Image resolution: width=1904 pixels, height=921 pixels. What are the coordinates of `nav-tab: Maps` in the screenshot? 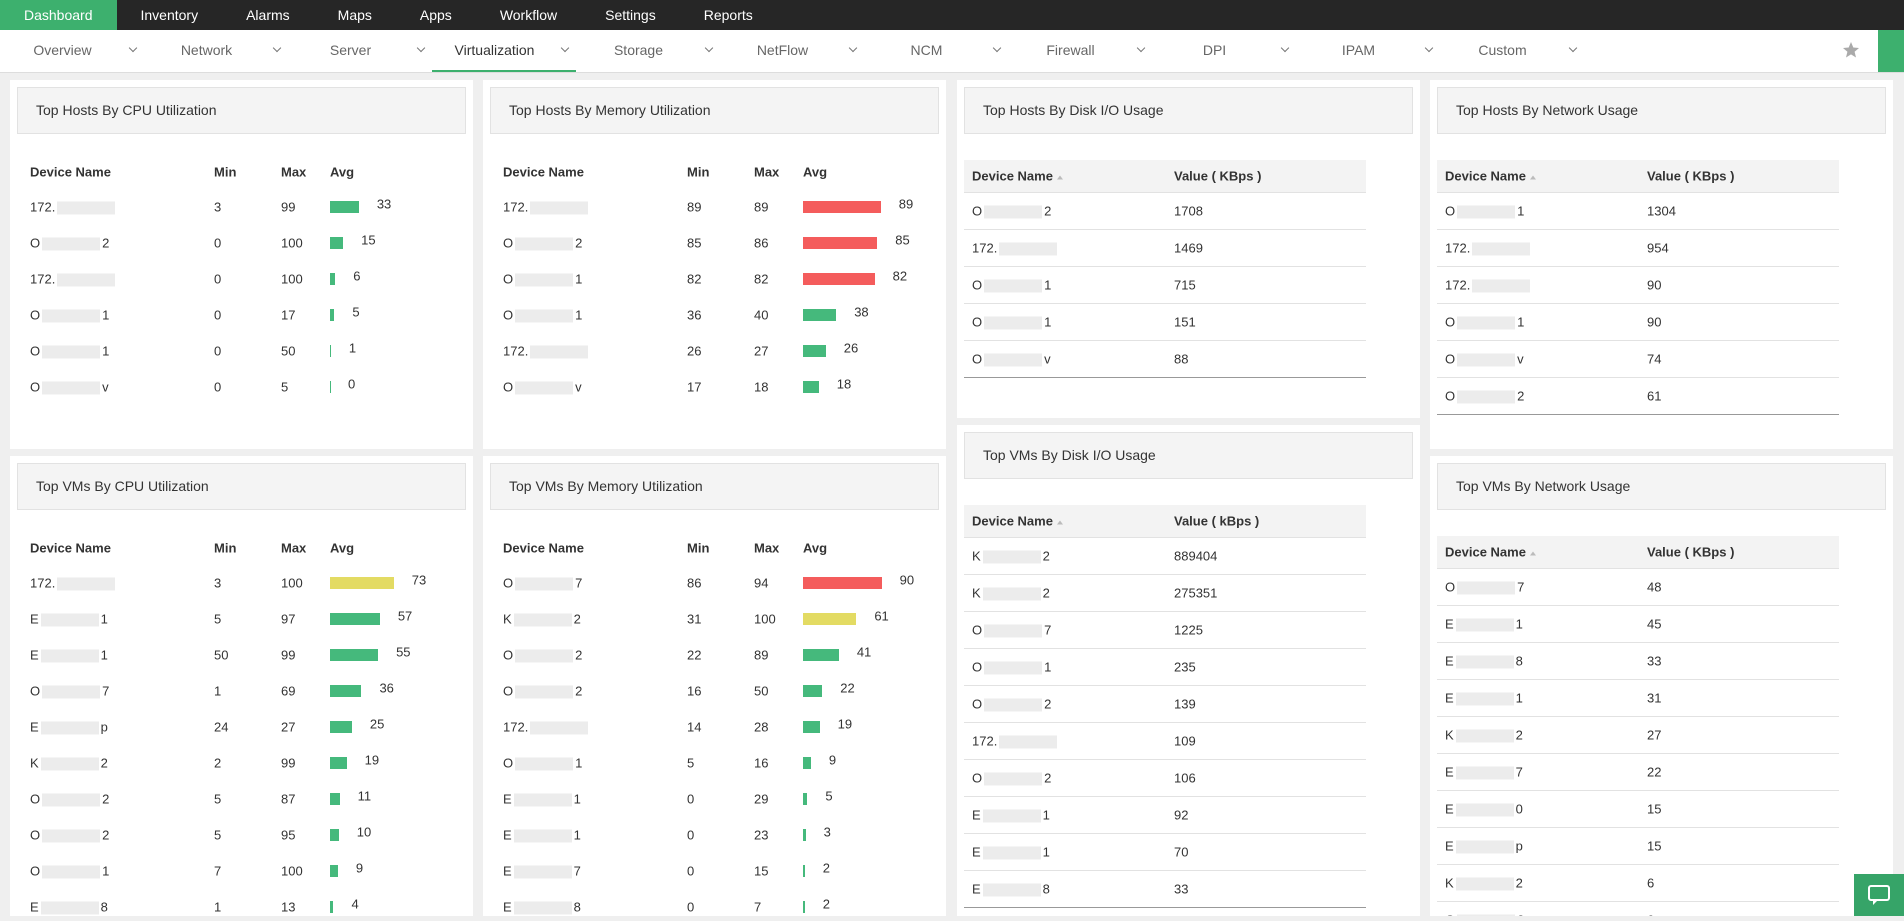 It's located at (354, 15).